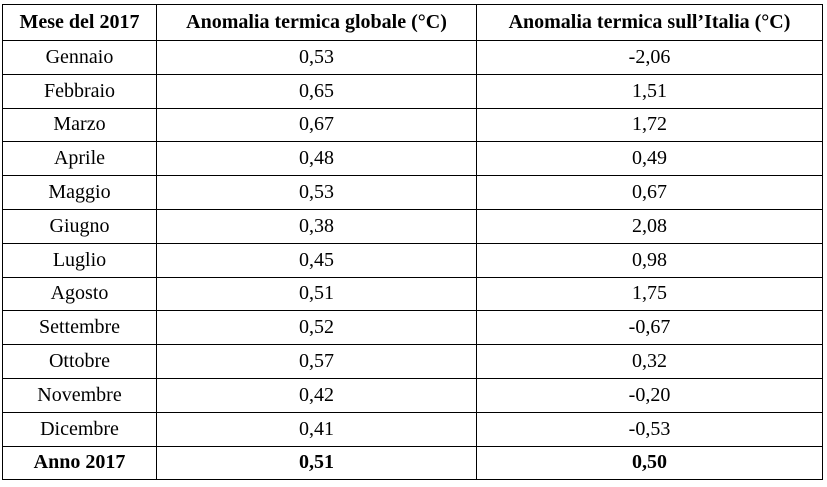 This screenshot has width=827, height=487. Describe the element at coordinates (79, 125) in the screenshot. I see `month-cell: Marzo` at that location.